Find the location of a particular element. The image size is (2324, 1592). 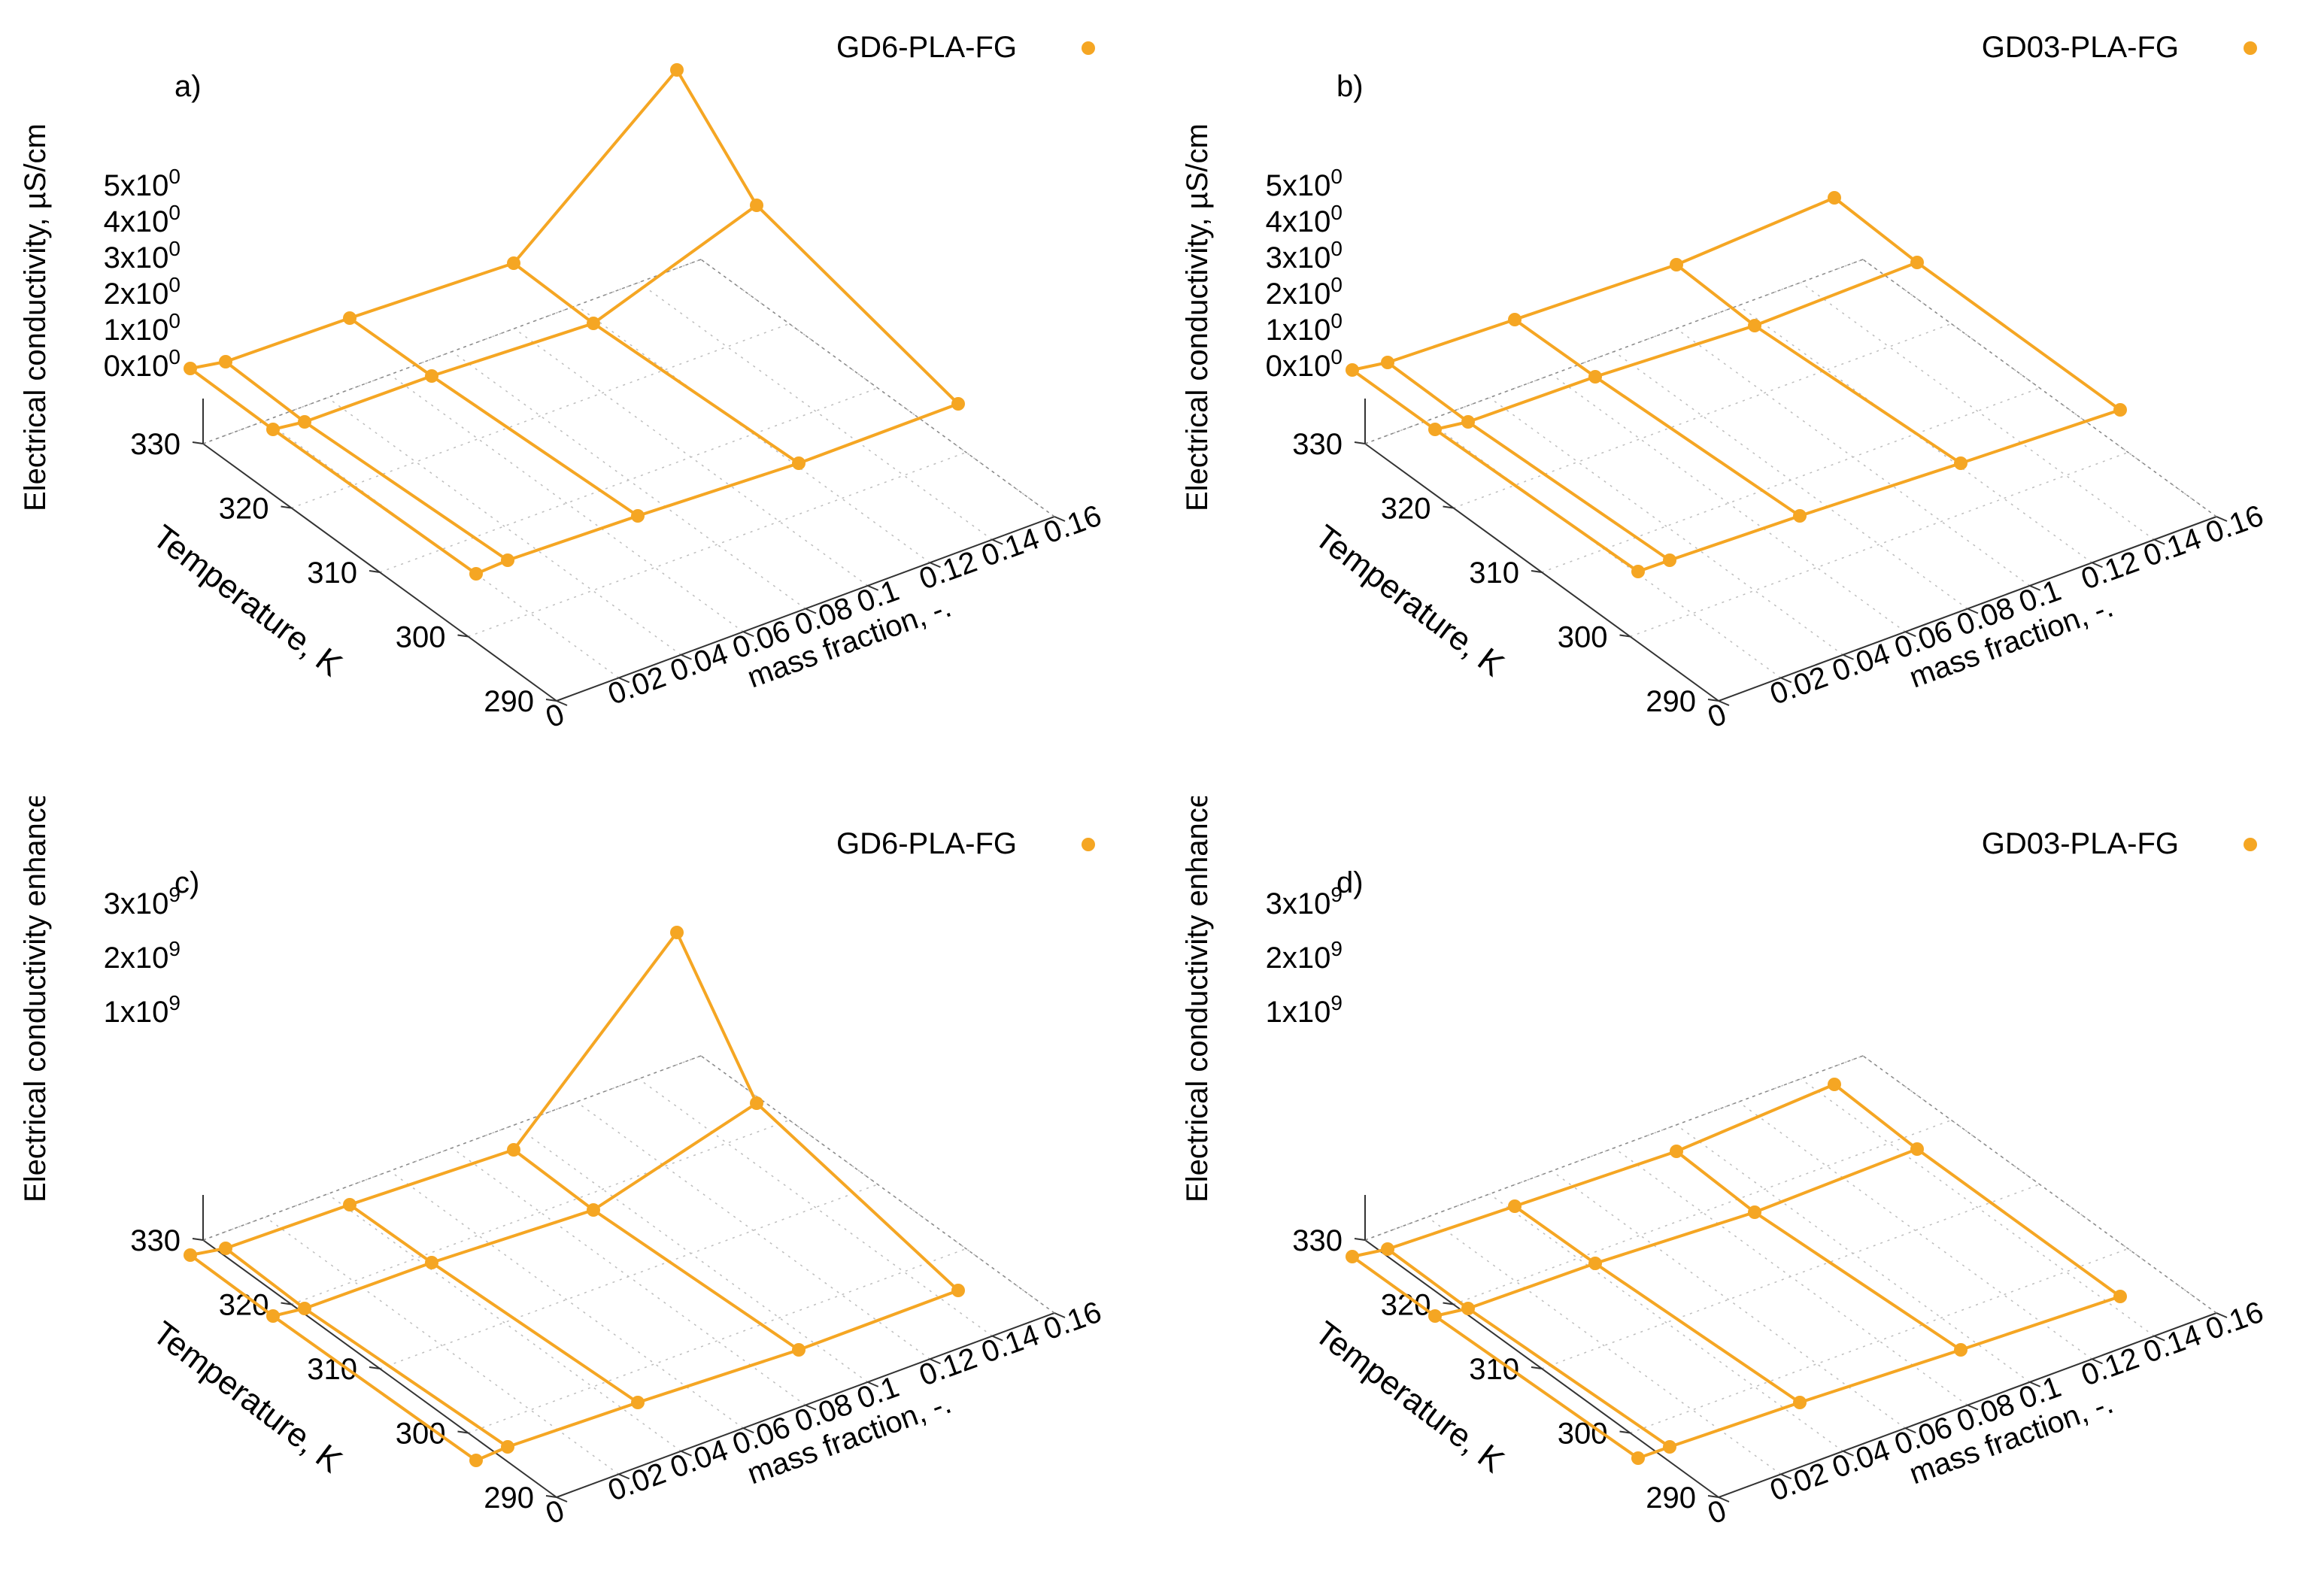

z-tick-label: 2x100 is located at coordinates (142, 292).